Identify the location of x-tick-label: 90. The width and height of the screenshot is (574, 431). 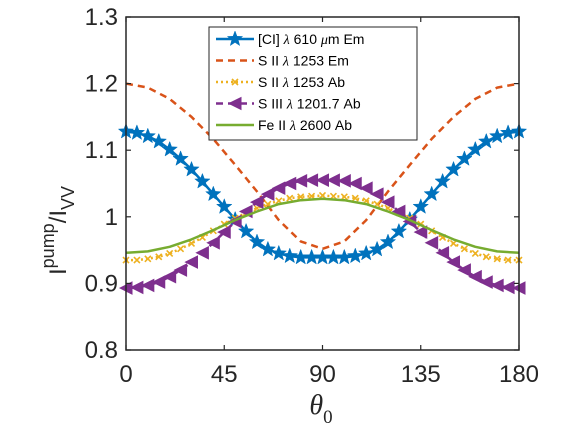
(322, 374).